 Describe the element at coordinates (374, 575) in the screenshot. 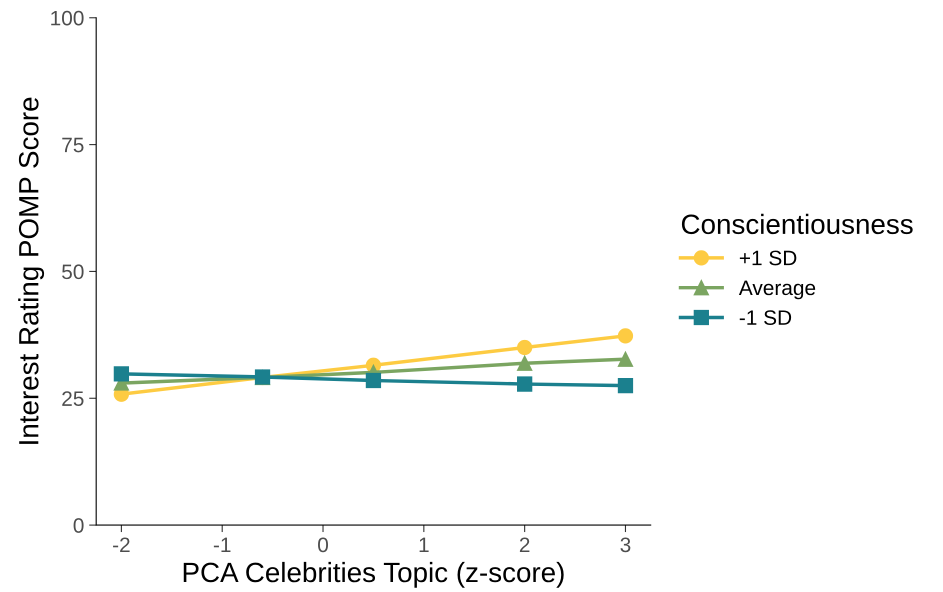

I see `x-axis-title: PCA Celebrities Topic (z-score)` at that location.